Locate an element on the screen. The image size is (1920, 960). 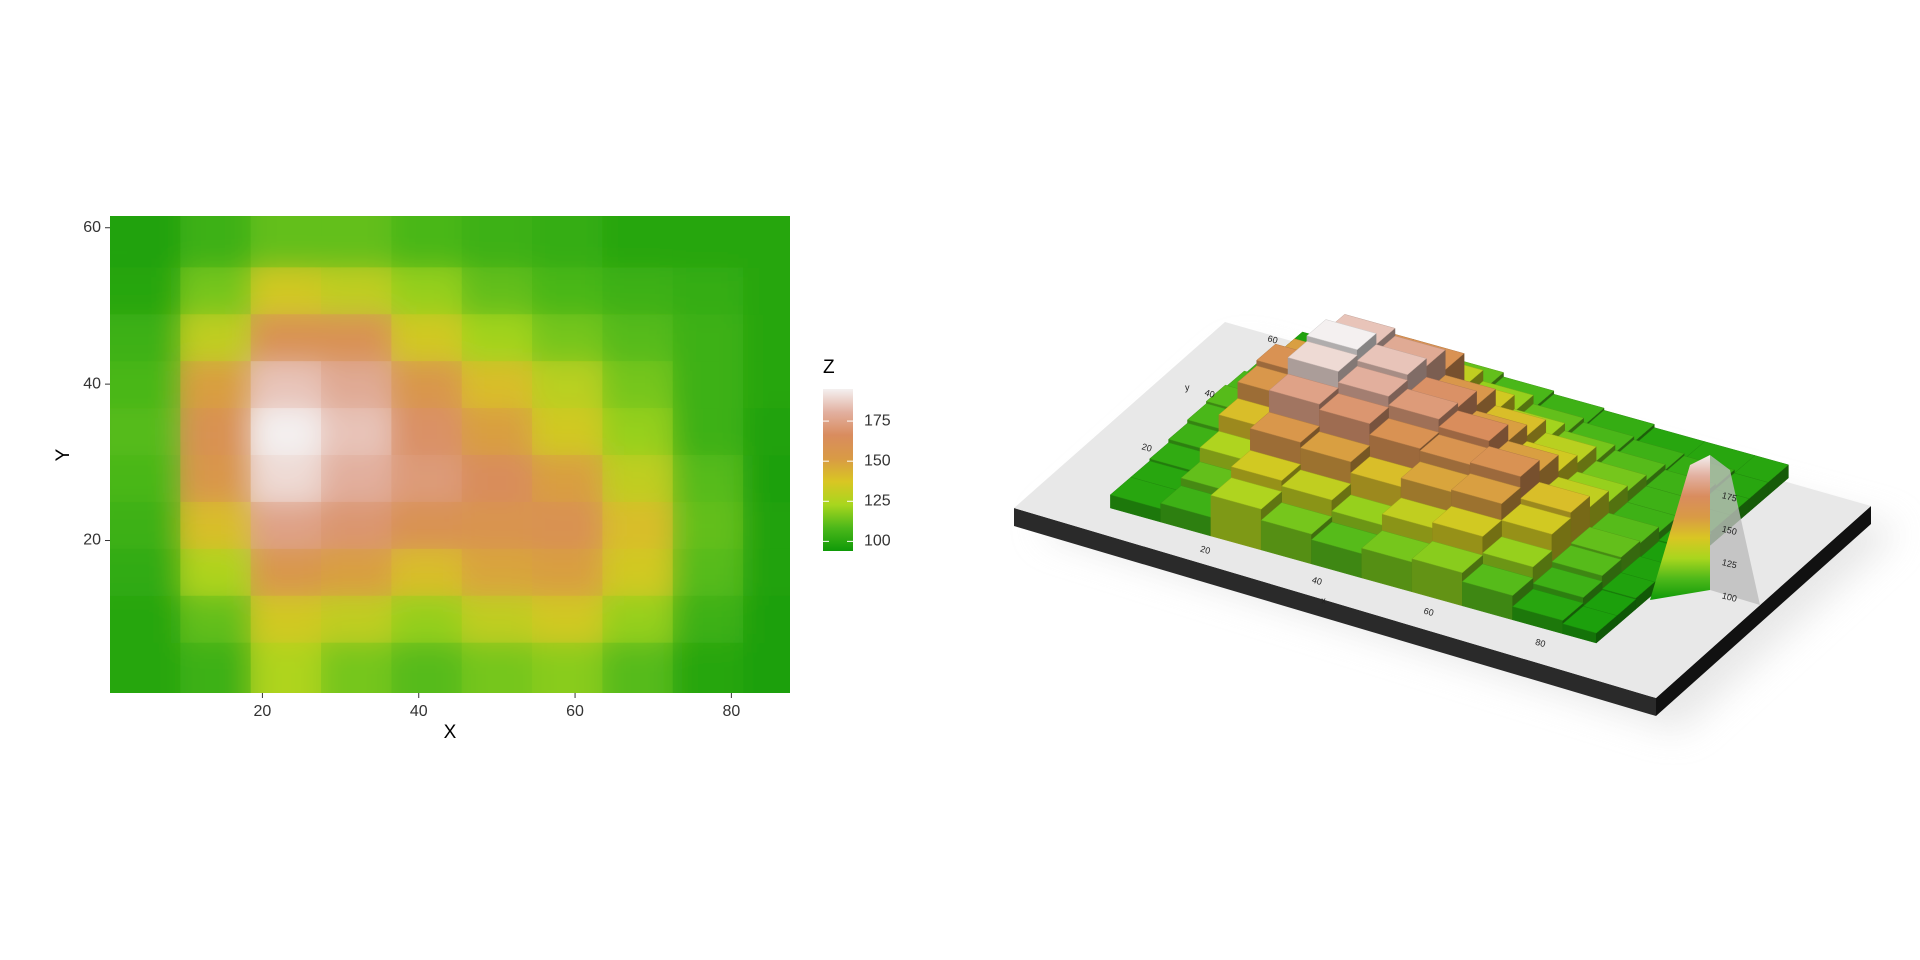
colorbar-label: 150 is located at coordinates (877, 460).